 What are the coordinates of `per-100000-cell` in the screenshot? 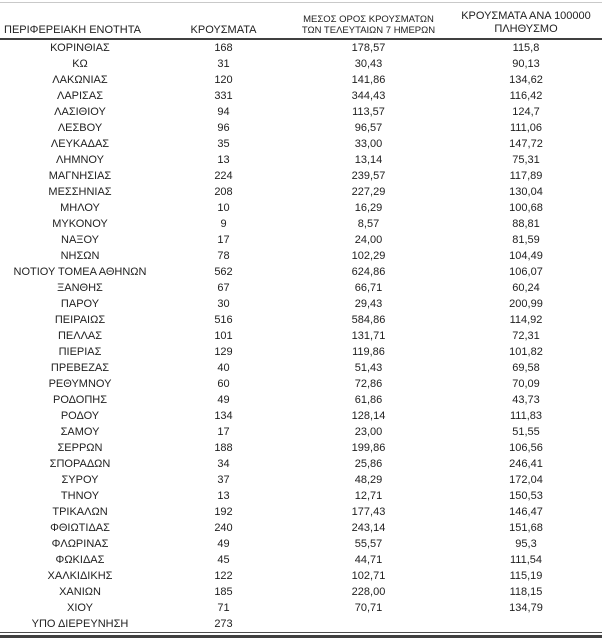 It's located at (526, 624).